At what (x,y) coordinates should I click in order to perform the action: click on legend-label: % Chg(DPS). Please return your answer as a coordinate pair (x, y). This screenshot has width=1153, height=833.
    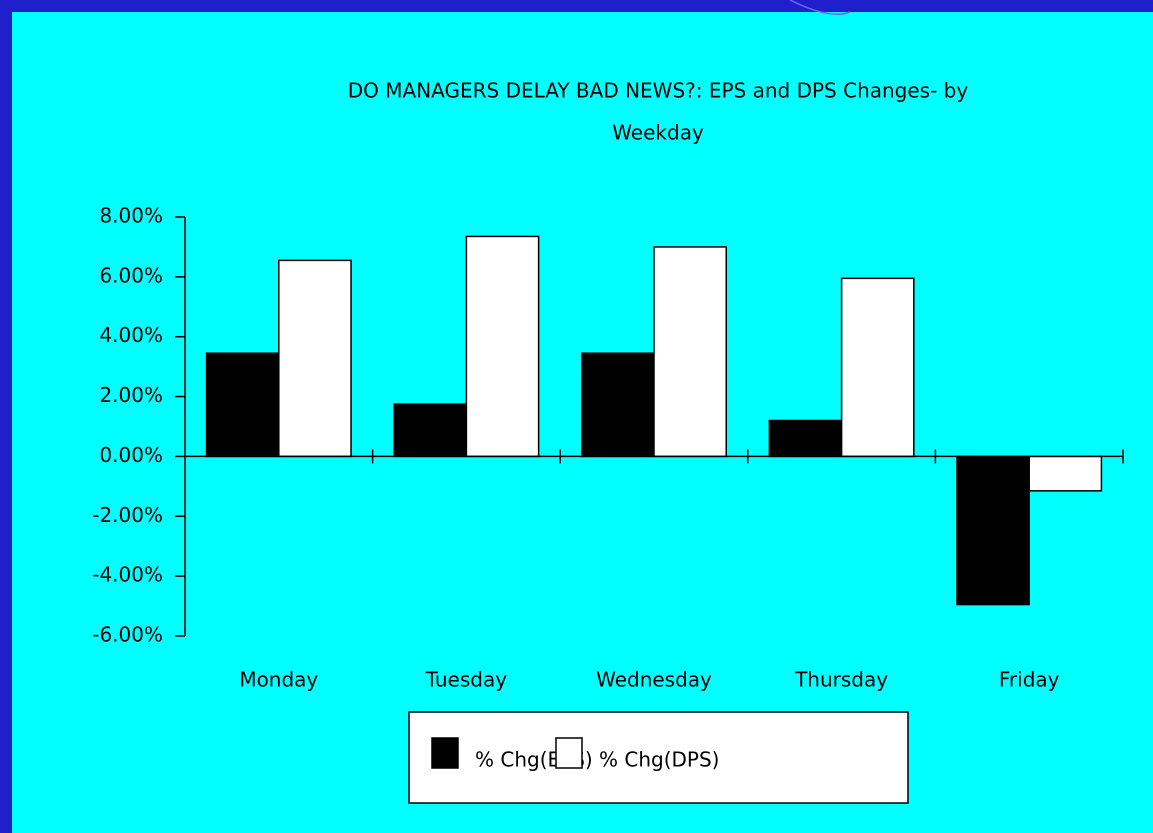
    Looking at the image, I should click on (659, 760).